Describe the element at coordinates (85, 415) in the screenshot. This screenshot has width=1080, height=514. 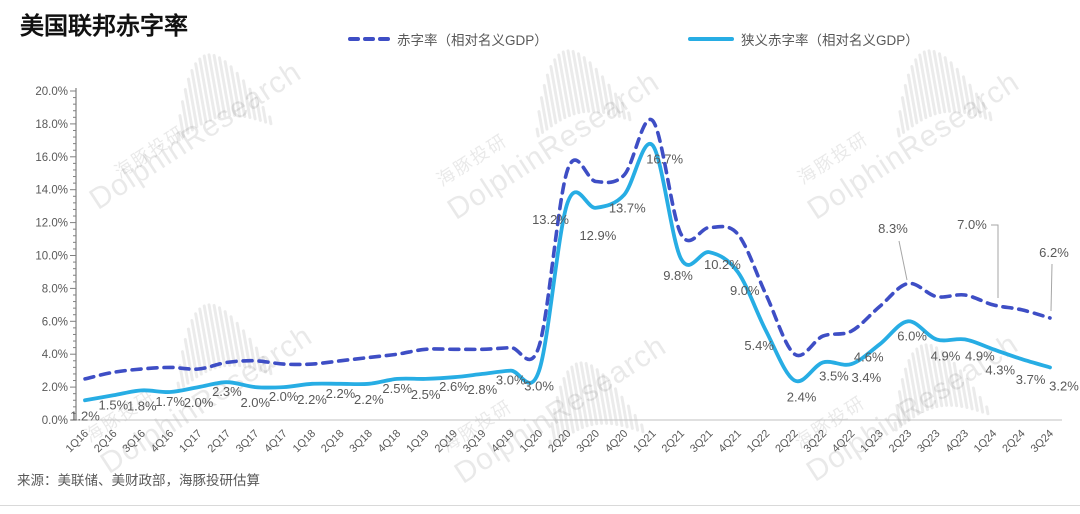
I see `data-label: 1.2%` at that location.